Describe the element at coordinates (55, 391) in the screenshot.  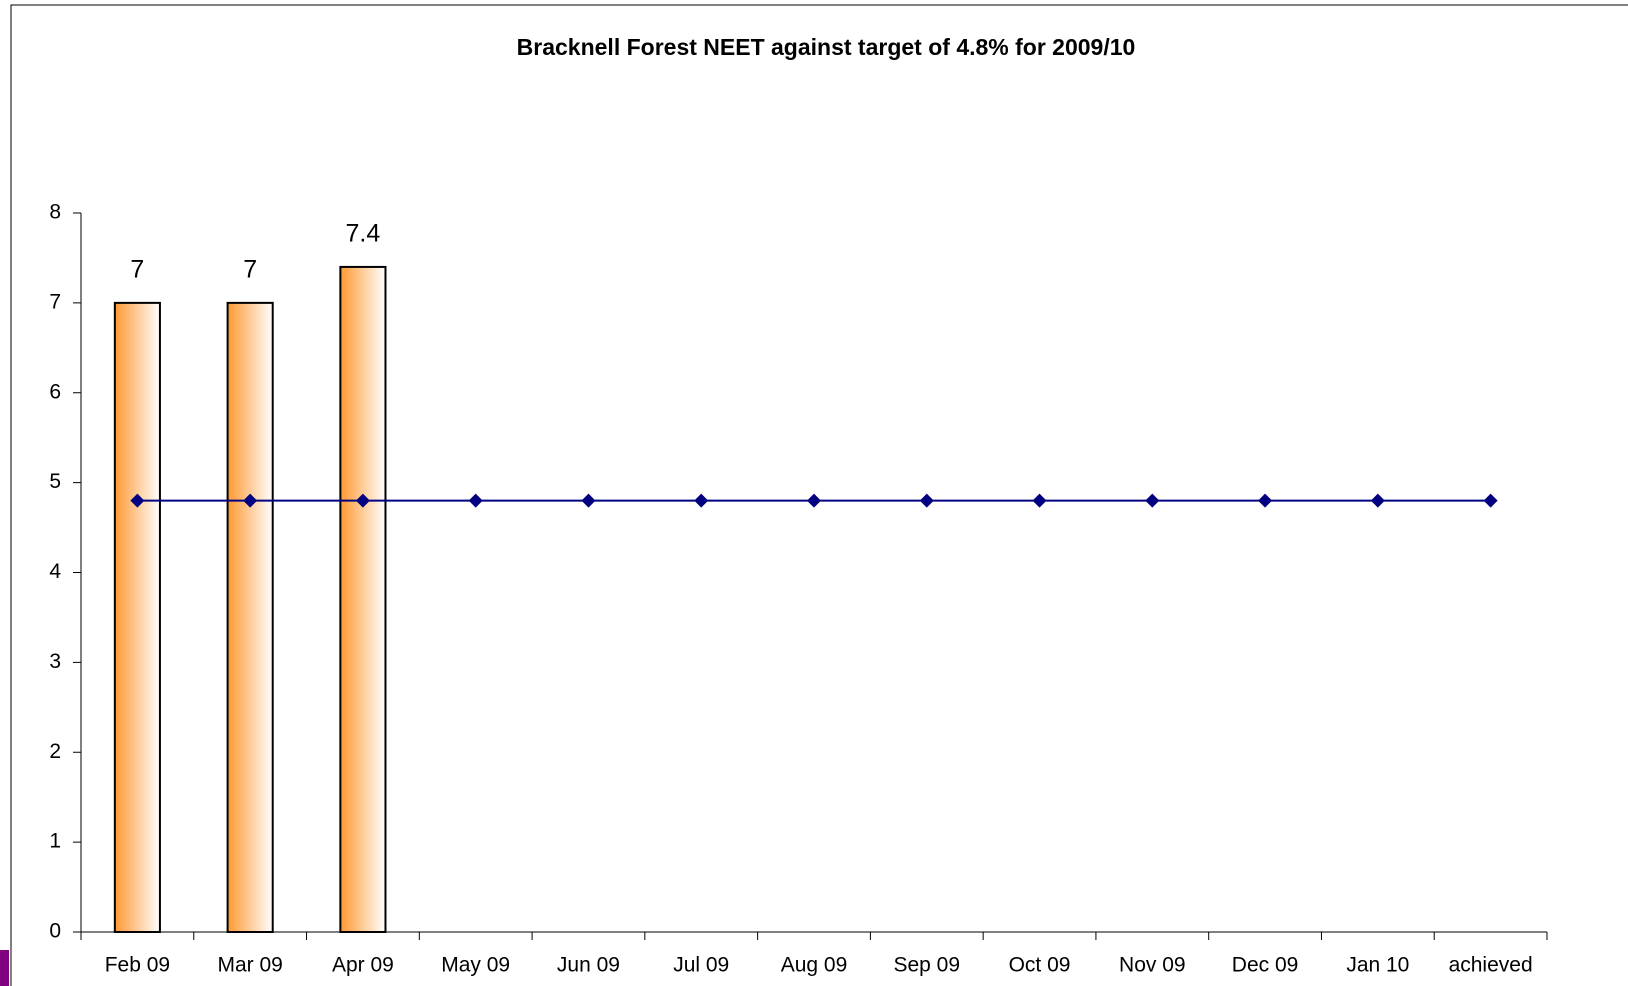
I see `y-tick-label: 6` at that location.